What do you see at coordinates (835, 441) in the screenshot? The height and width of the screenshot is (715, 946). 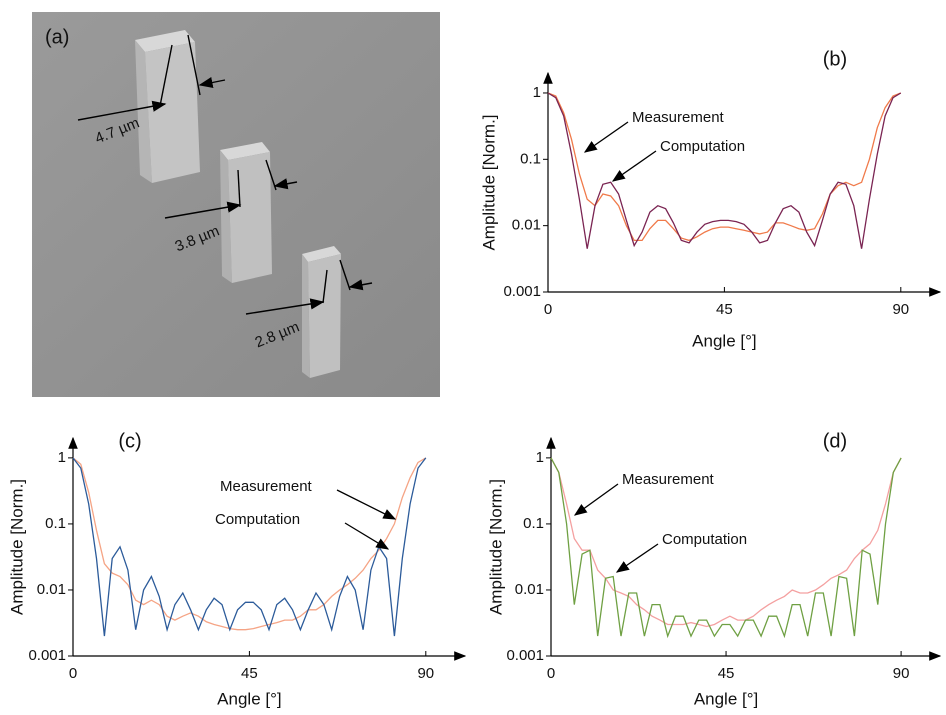 I see `panel-label: (d)` at bounding box center [835, 441].